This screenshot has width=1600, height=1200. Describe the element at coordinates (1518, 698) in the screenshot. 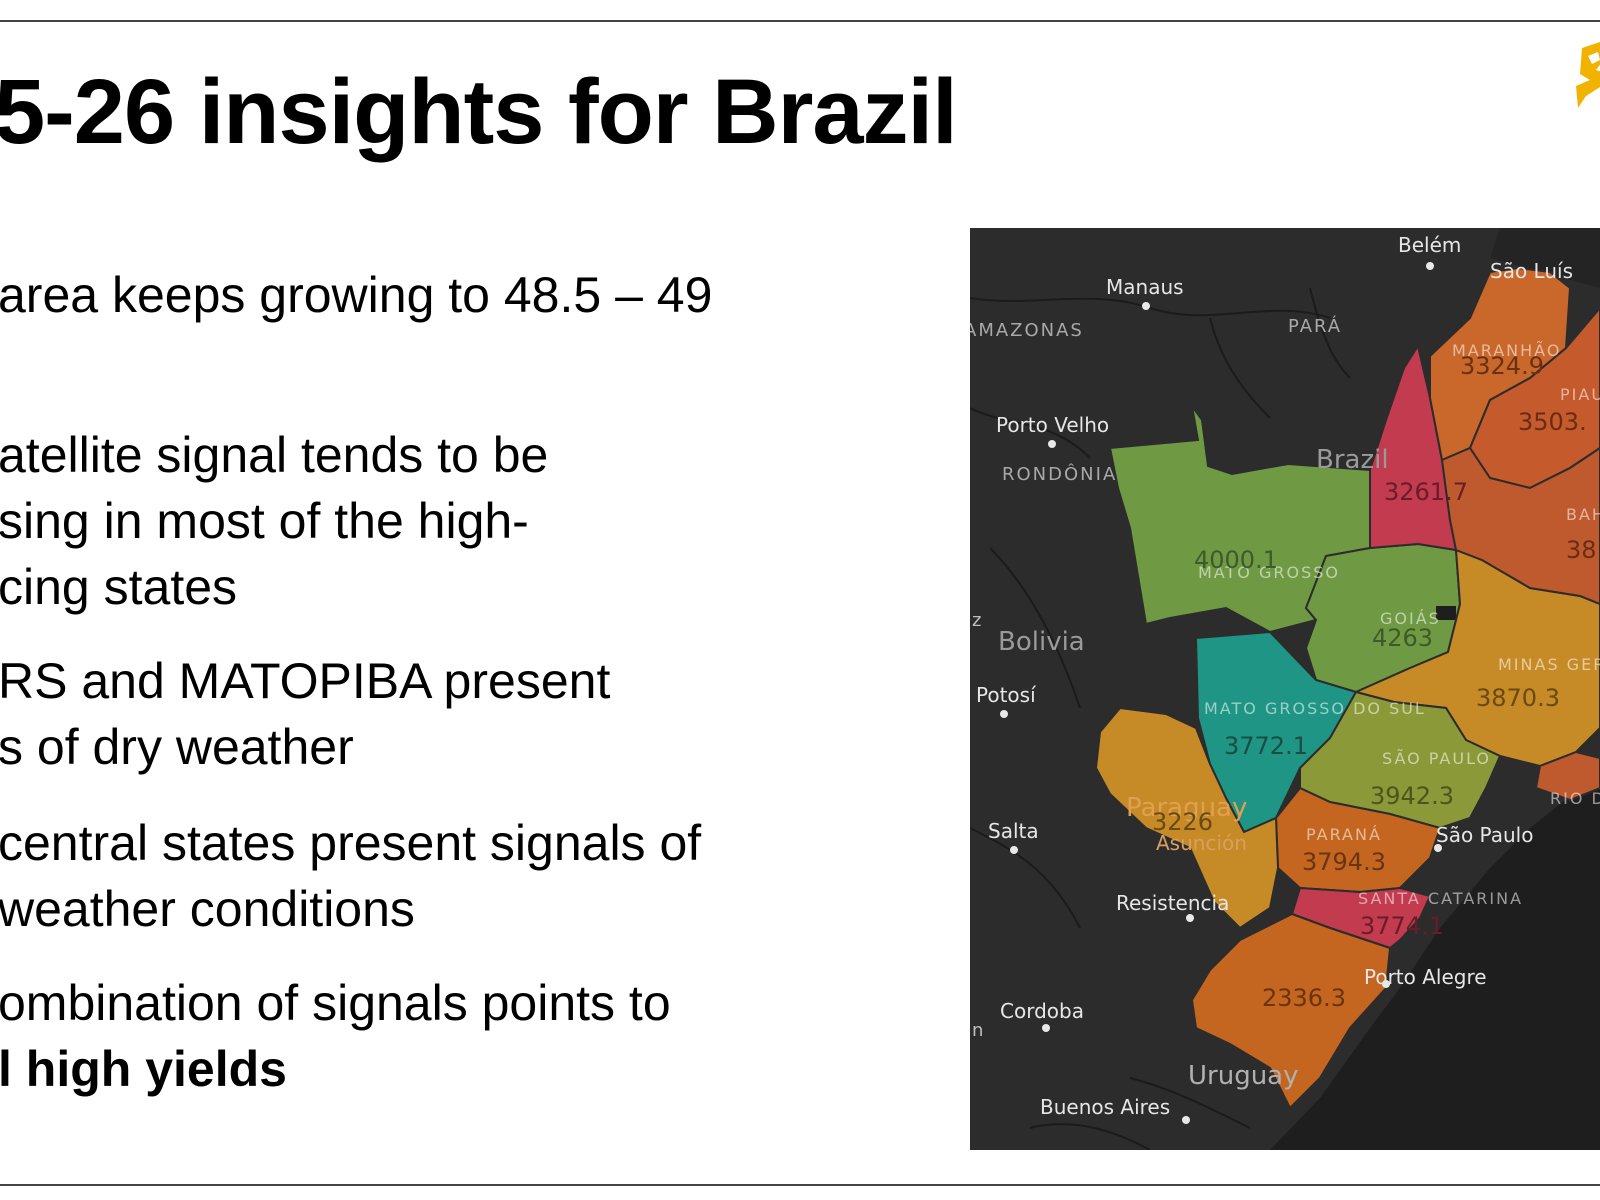

I see `value-minas-gerais: 3870.3` at that location.